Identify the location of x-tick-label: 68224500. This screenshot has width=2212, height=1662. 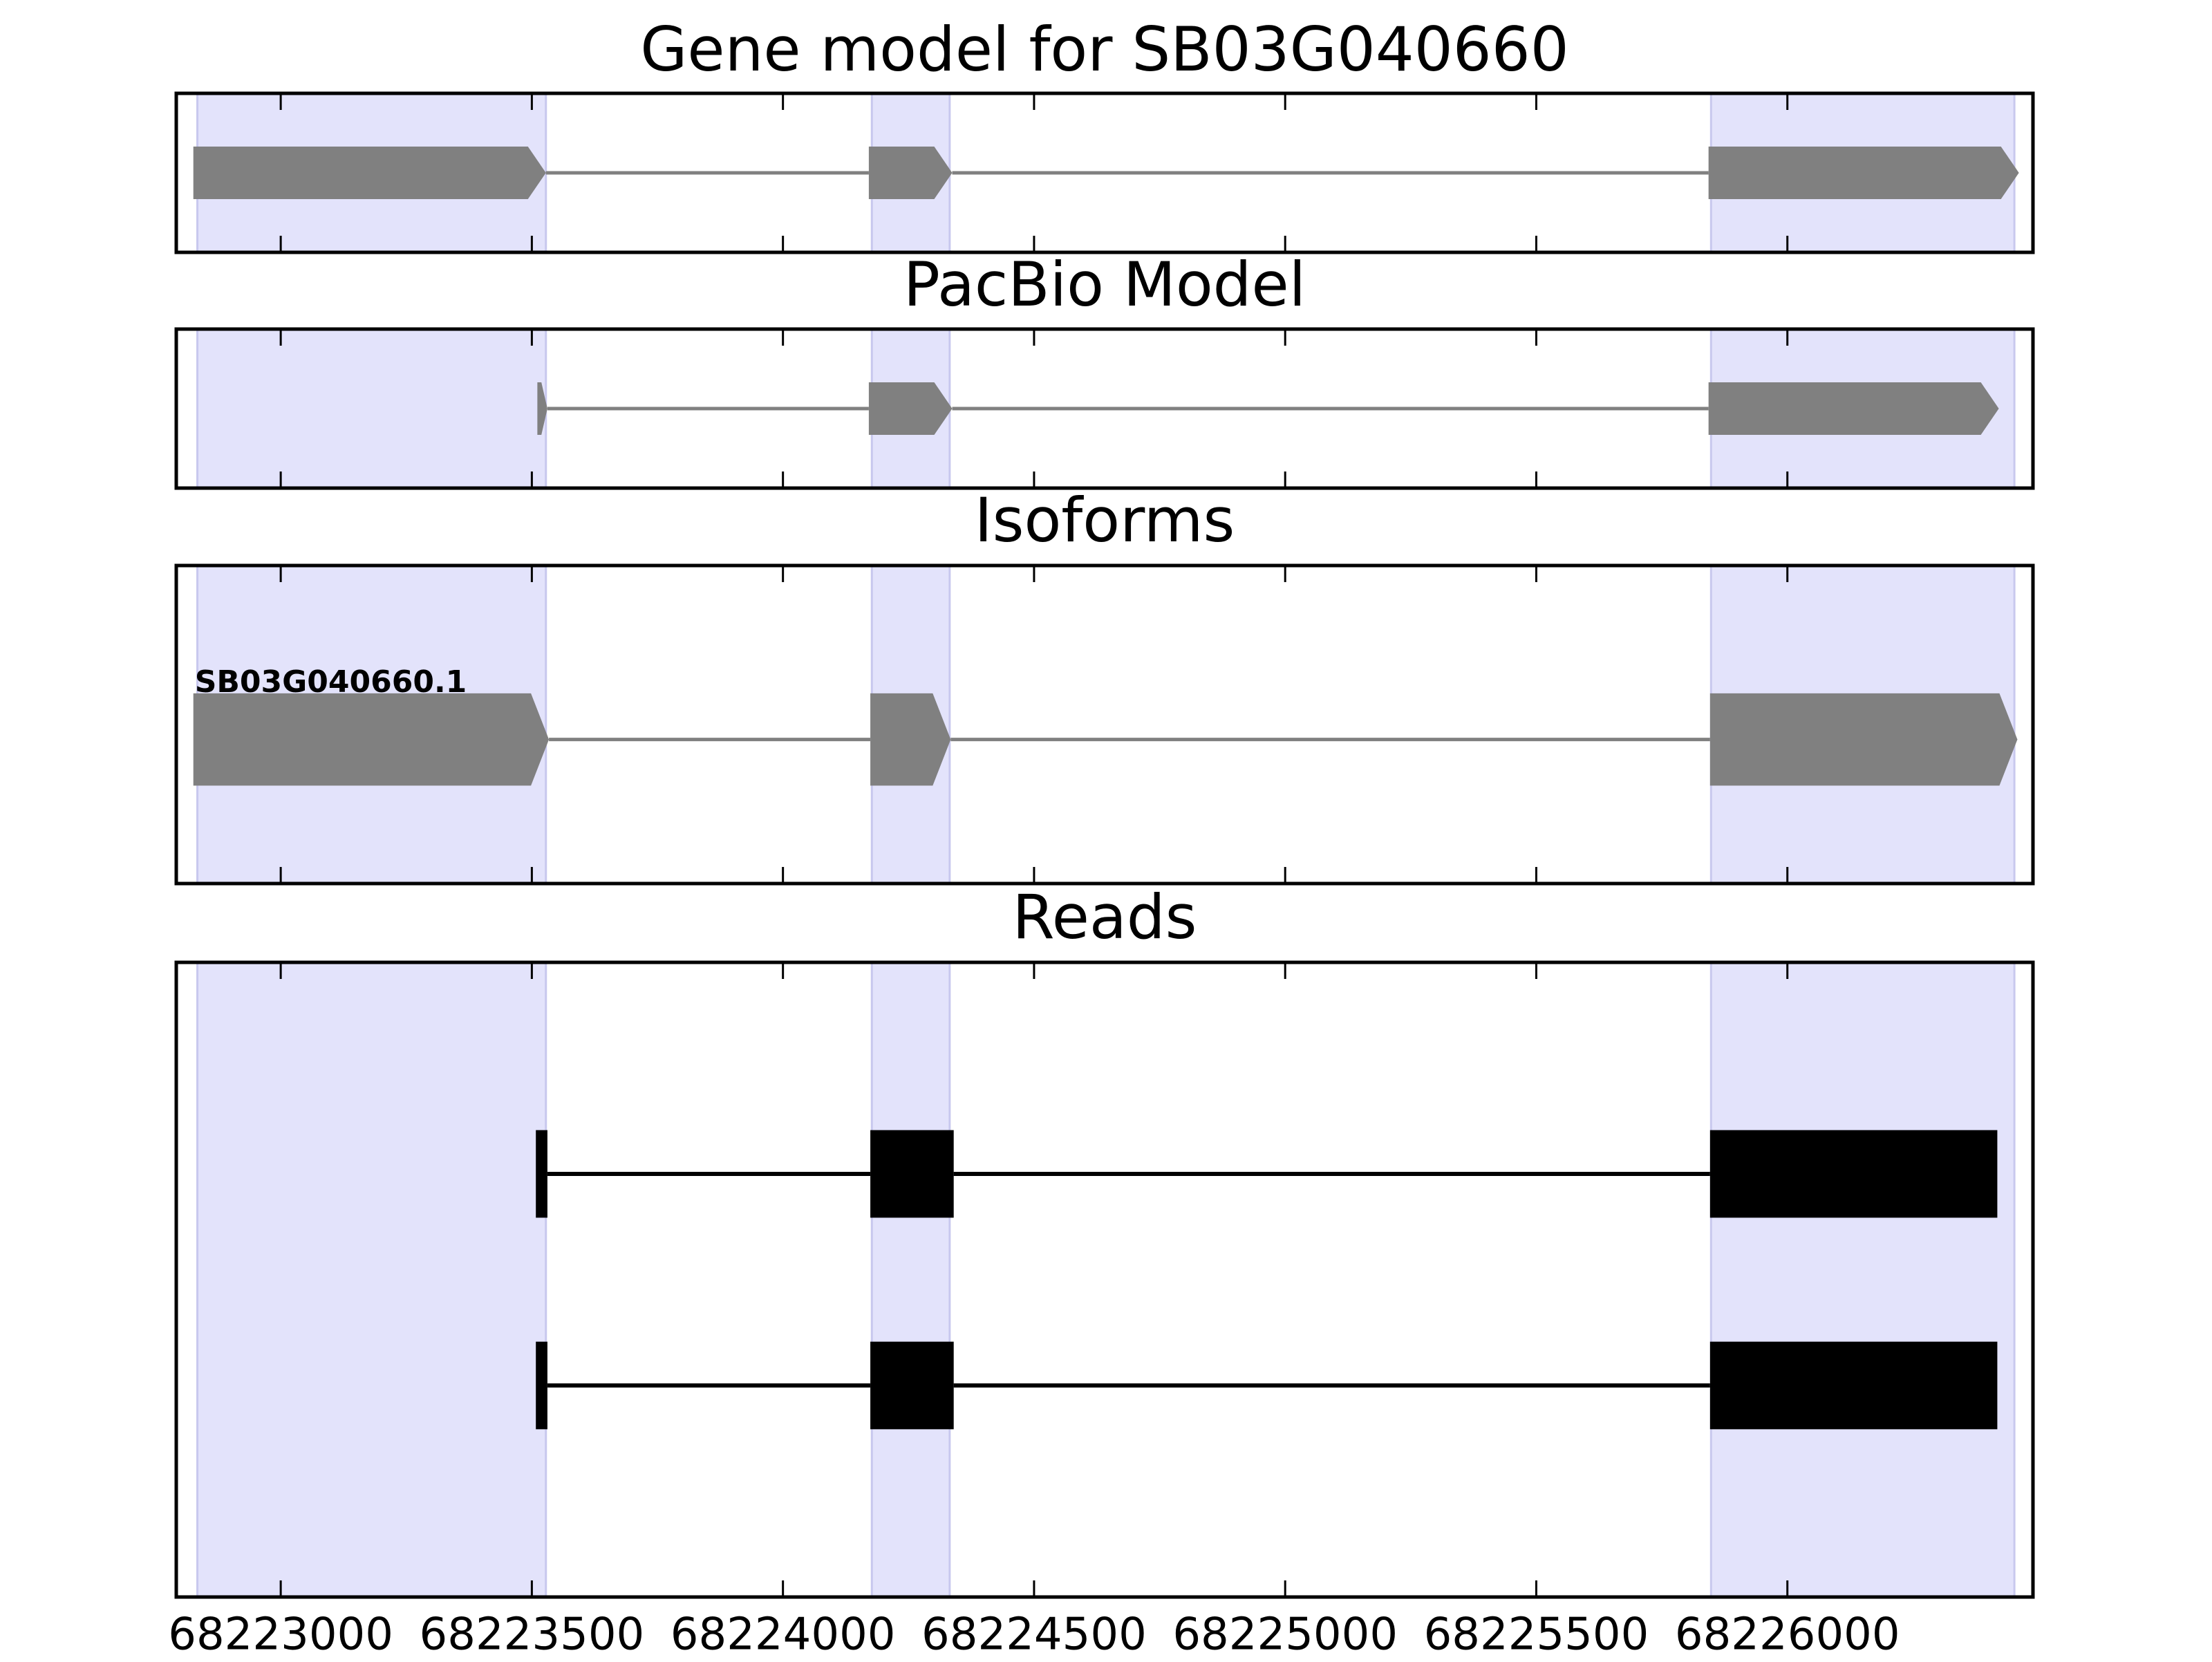
(1034, 1634).